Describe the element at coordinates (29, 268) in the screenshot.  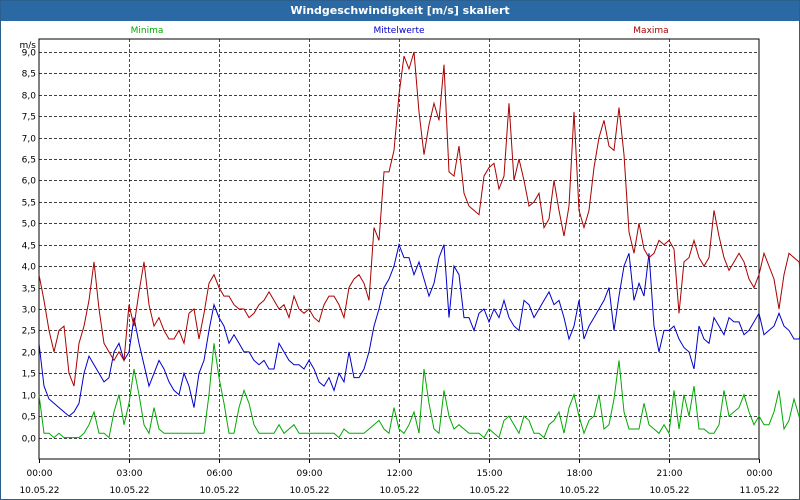
I see `y-tick-label: 4,0` at that location.